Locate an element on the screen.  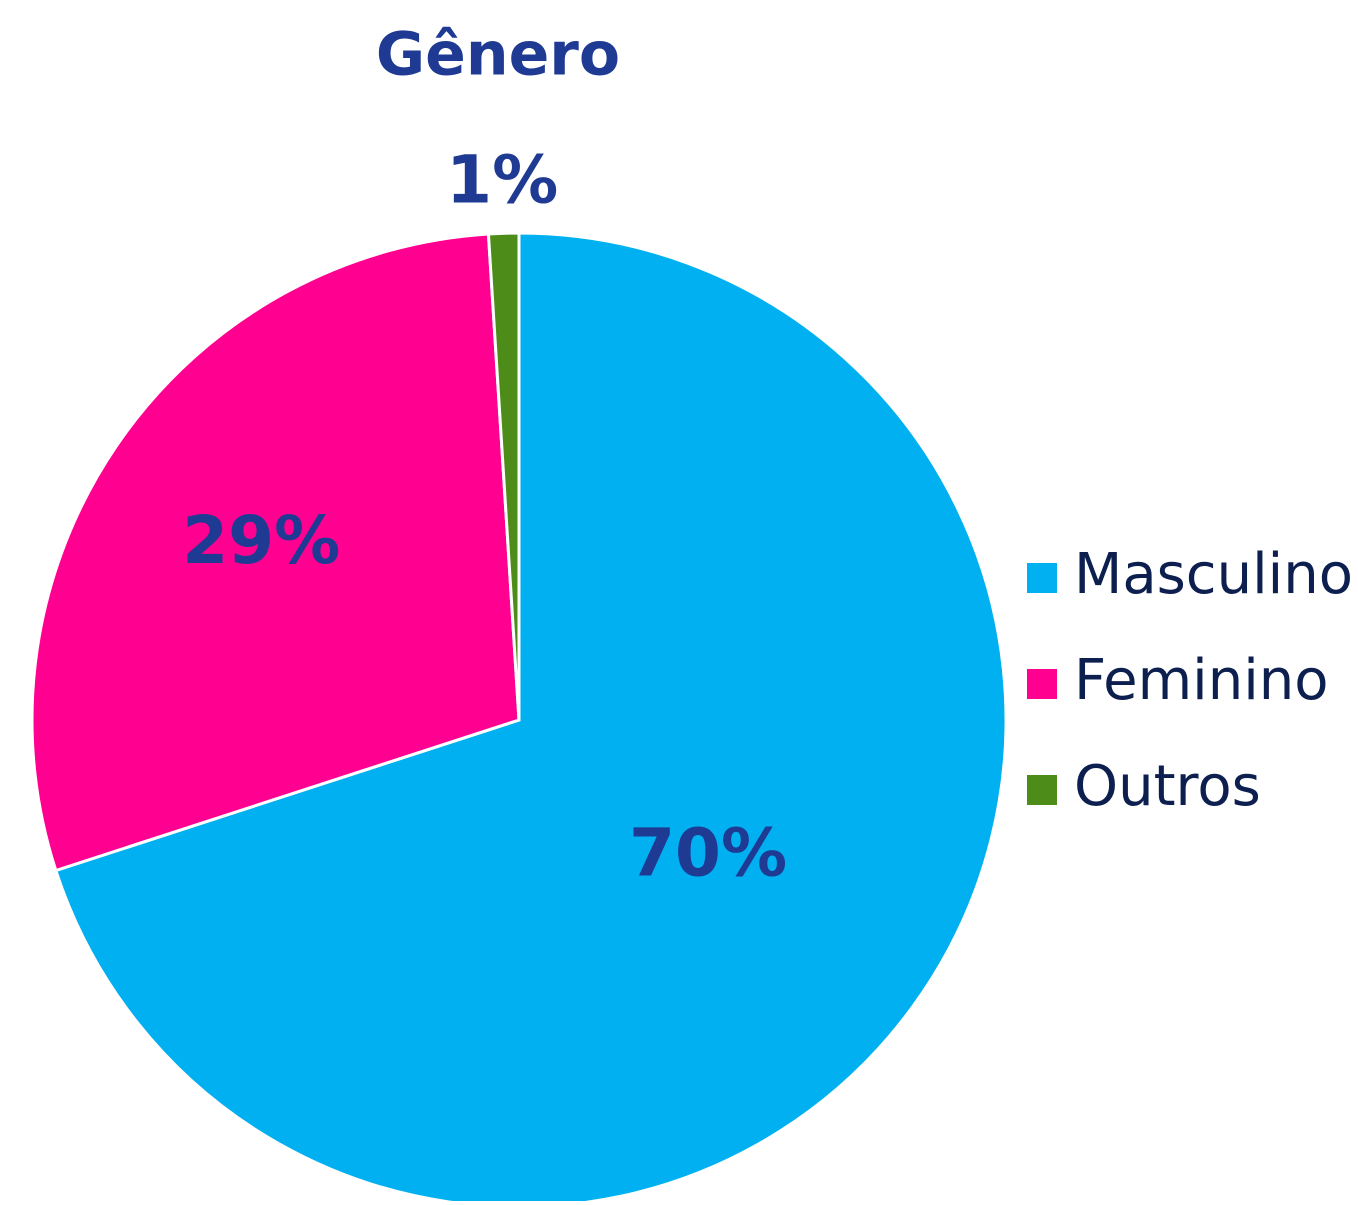
legend-label: Outros is located at coordinates (1167, 786).